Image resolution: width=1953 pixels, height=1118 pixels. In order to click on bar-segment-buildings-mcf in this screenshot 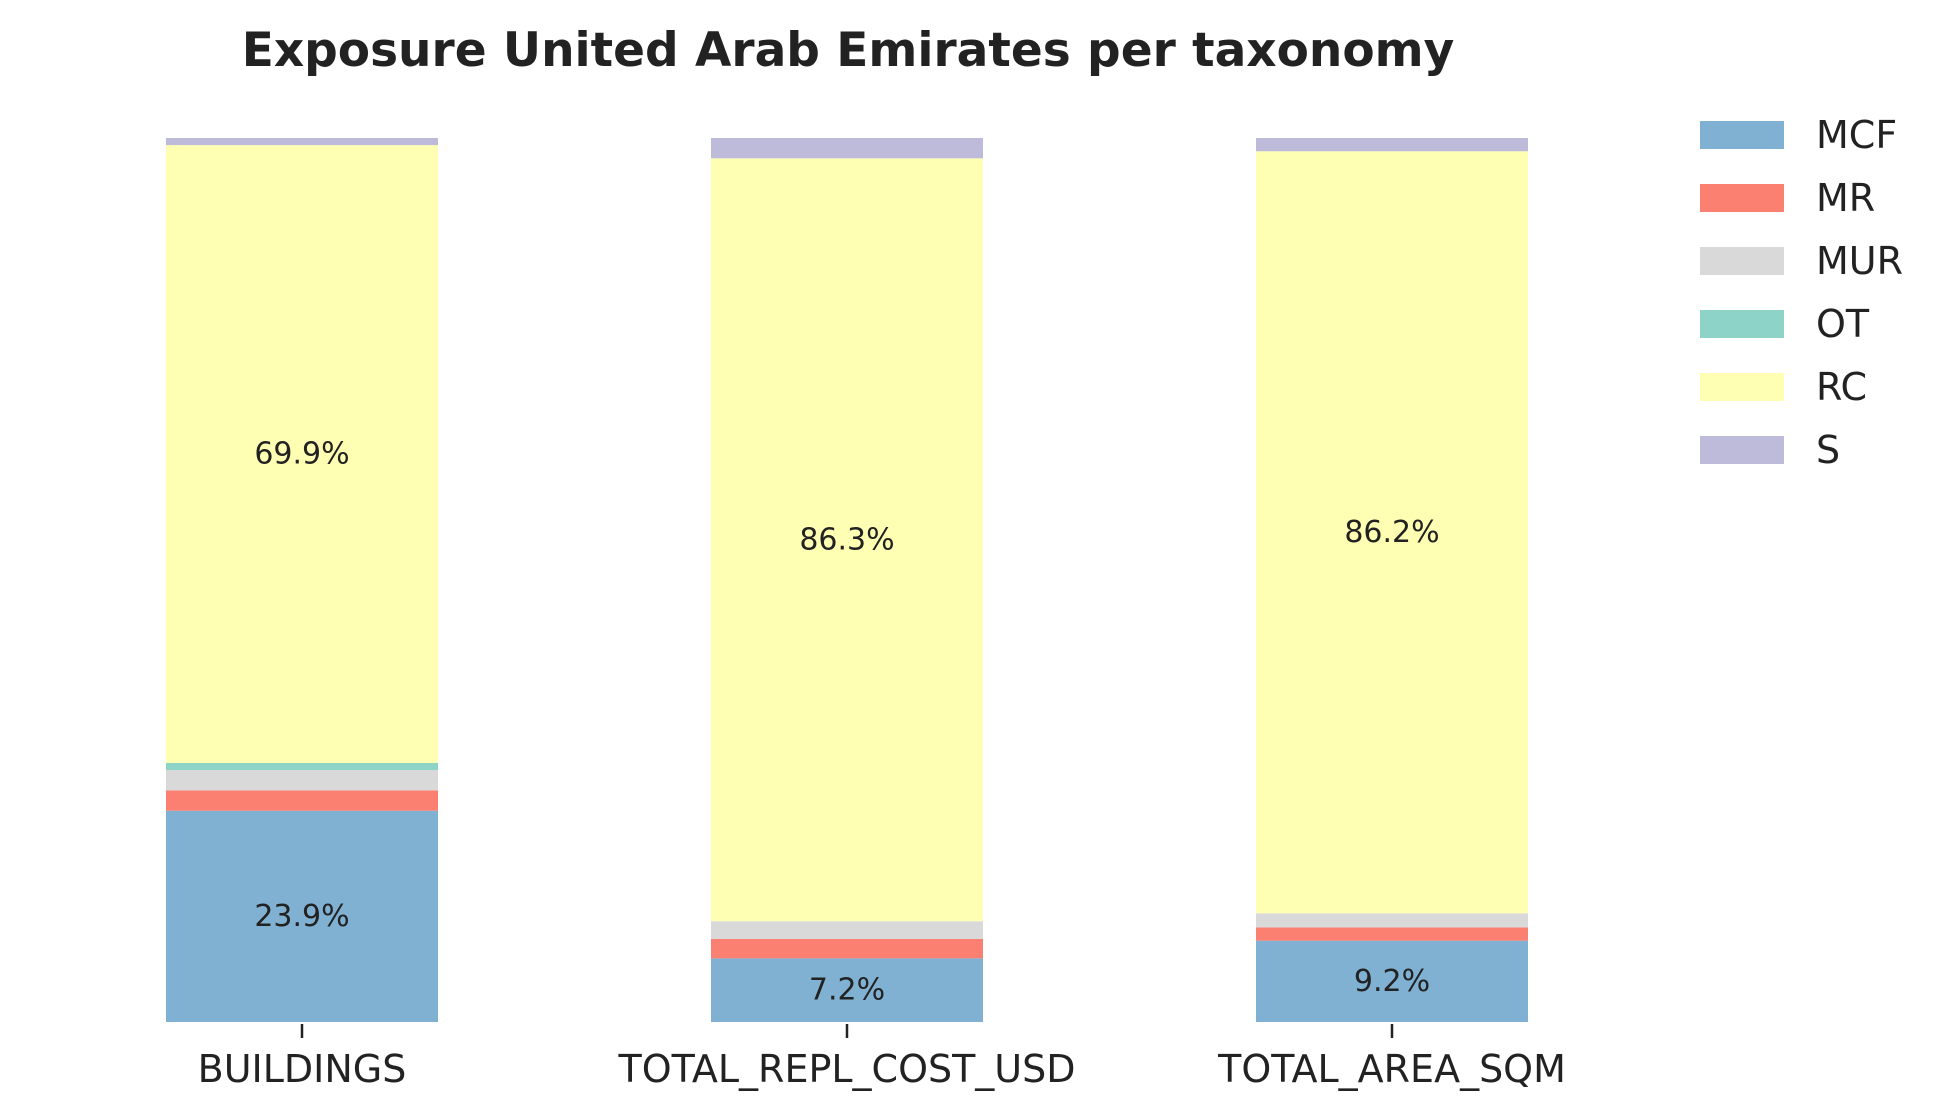, I will do `click(302, 916)`.